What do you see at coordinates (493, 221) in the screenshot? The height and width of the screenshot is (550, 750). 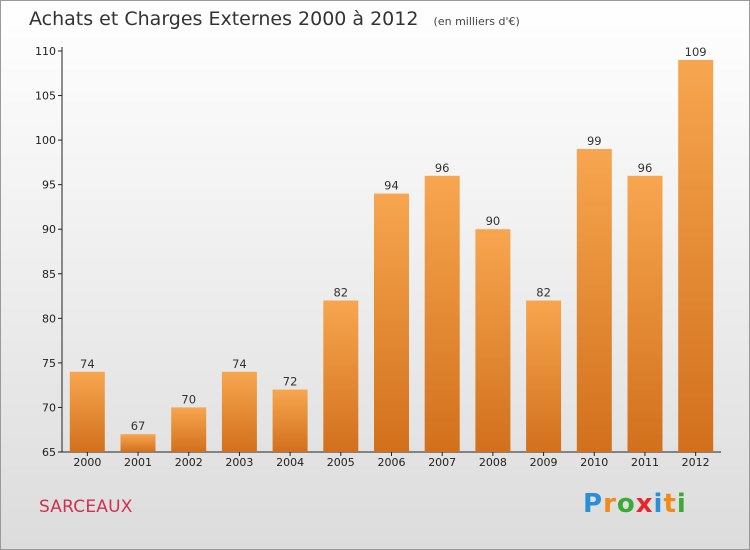 I see `data-label: 90` at bounding box center [493, 221].